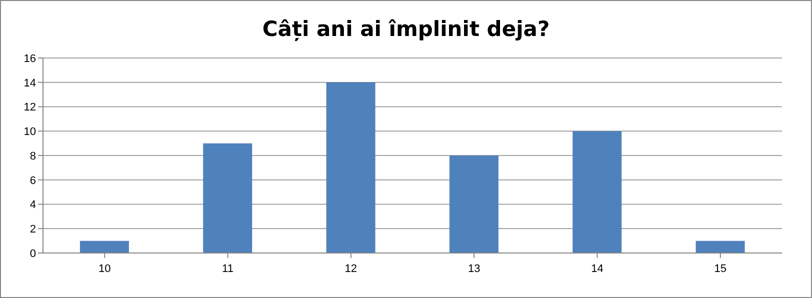 The image size is (812, 298). What do you see at coordinates (30, 83) in the screenshot?
I see `y-tick-label: 14` at bounding box center [30, 83].